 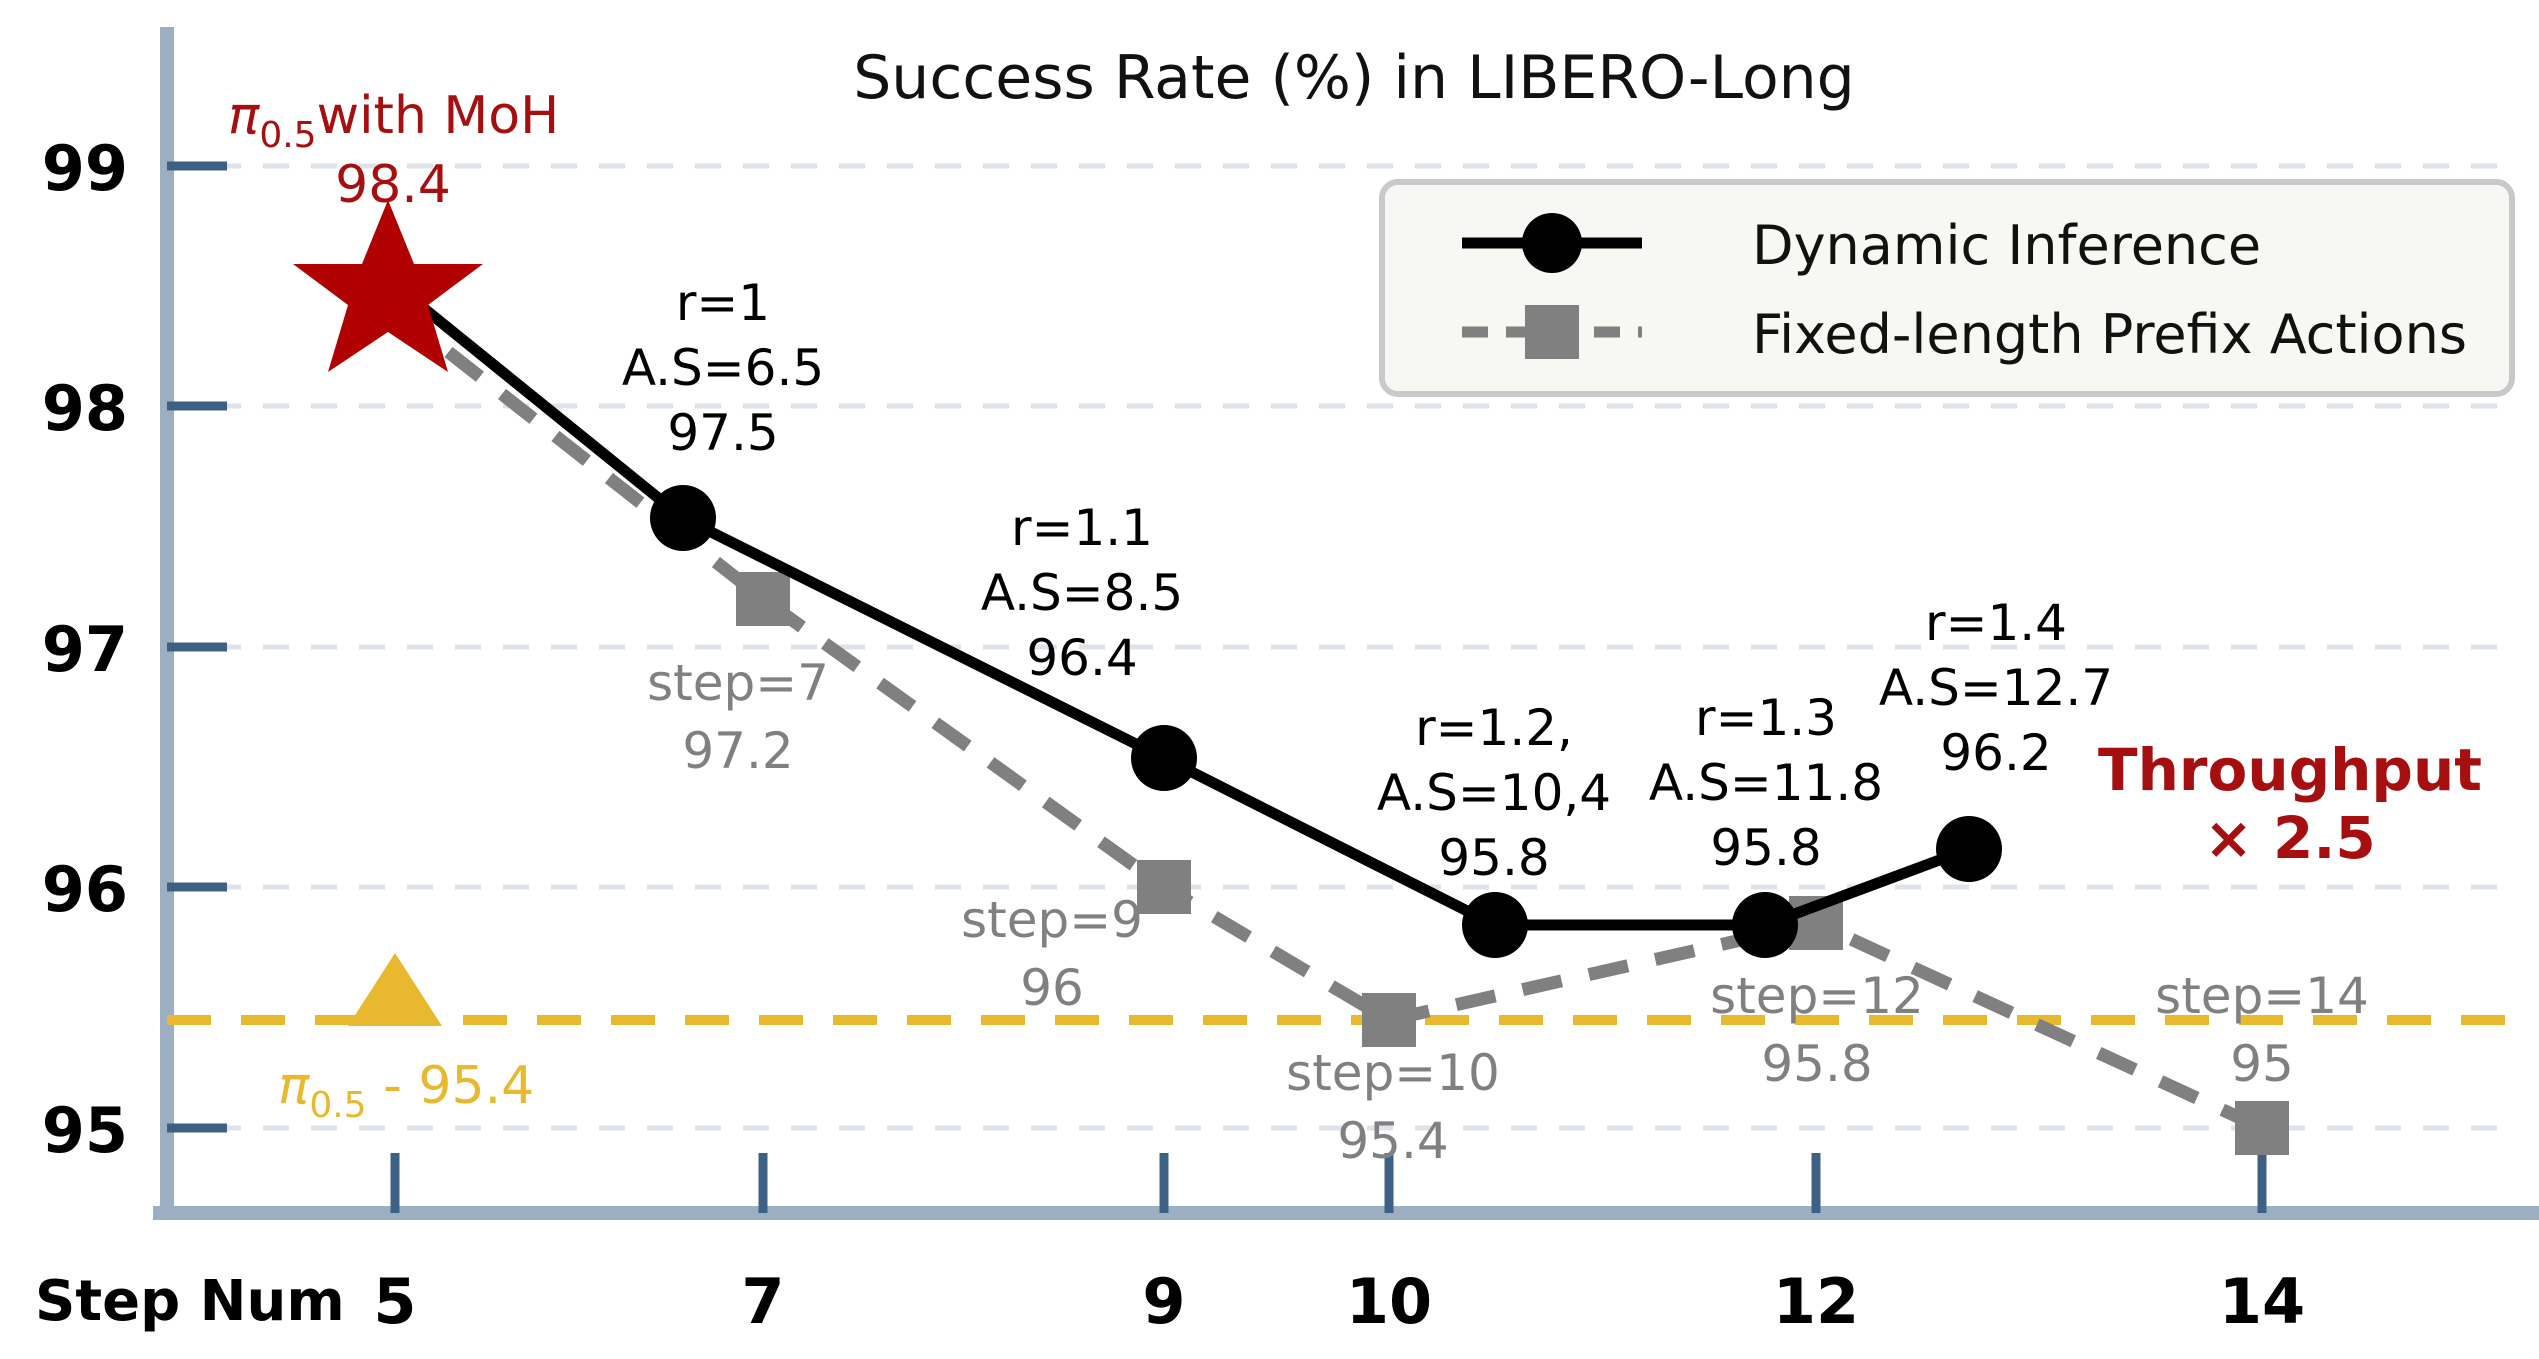 I want to click on dyn2-l2: A.S=8.5, so click(x=1082, y=593).